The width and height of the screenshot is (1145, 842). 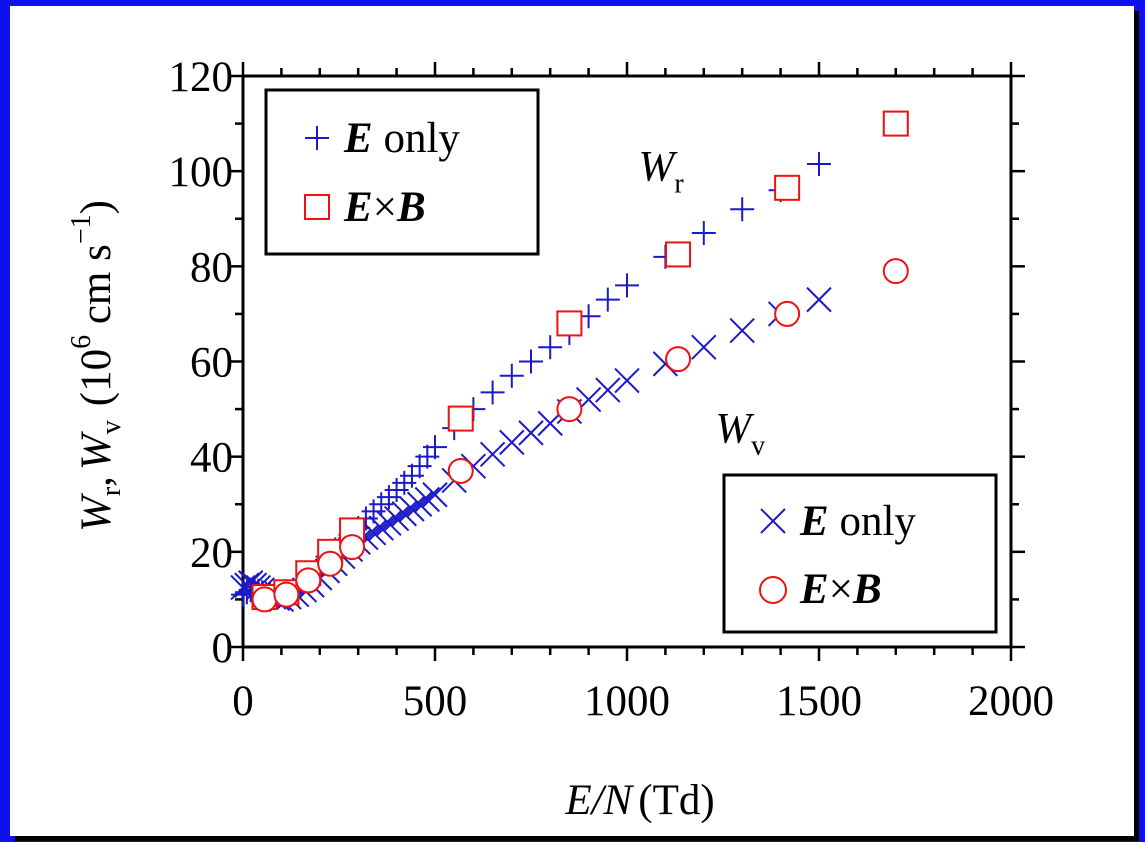 I want to click on annotation-wv: Wv, so click(x=740, y=433).